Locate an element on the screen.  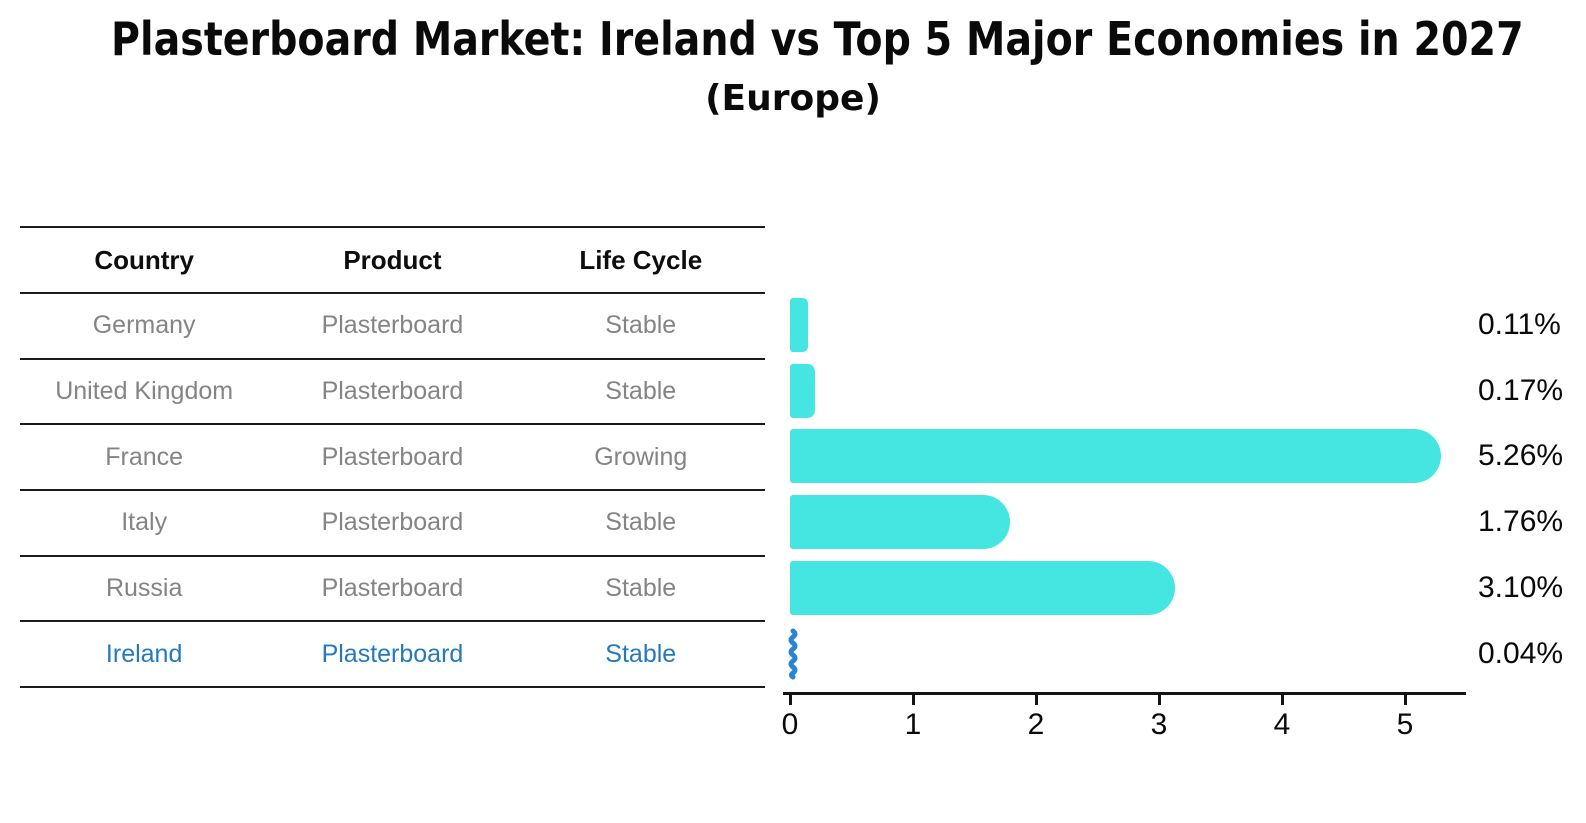
bar-italy is located at coordinates (900, 522).